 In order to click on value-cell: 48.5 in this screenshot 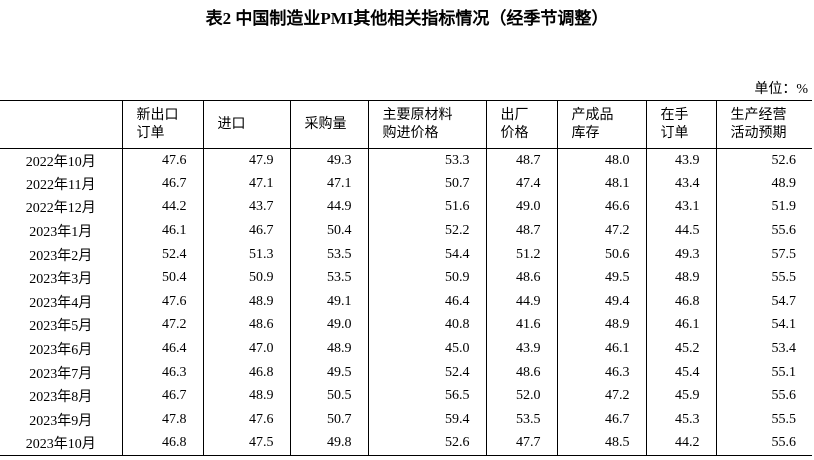, I will do `click(601, 443)`.